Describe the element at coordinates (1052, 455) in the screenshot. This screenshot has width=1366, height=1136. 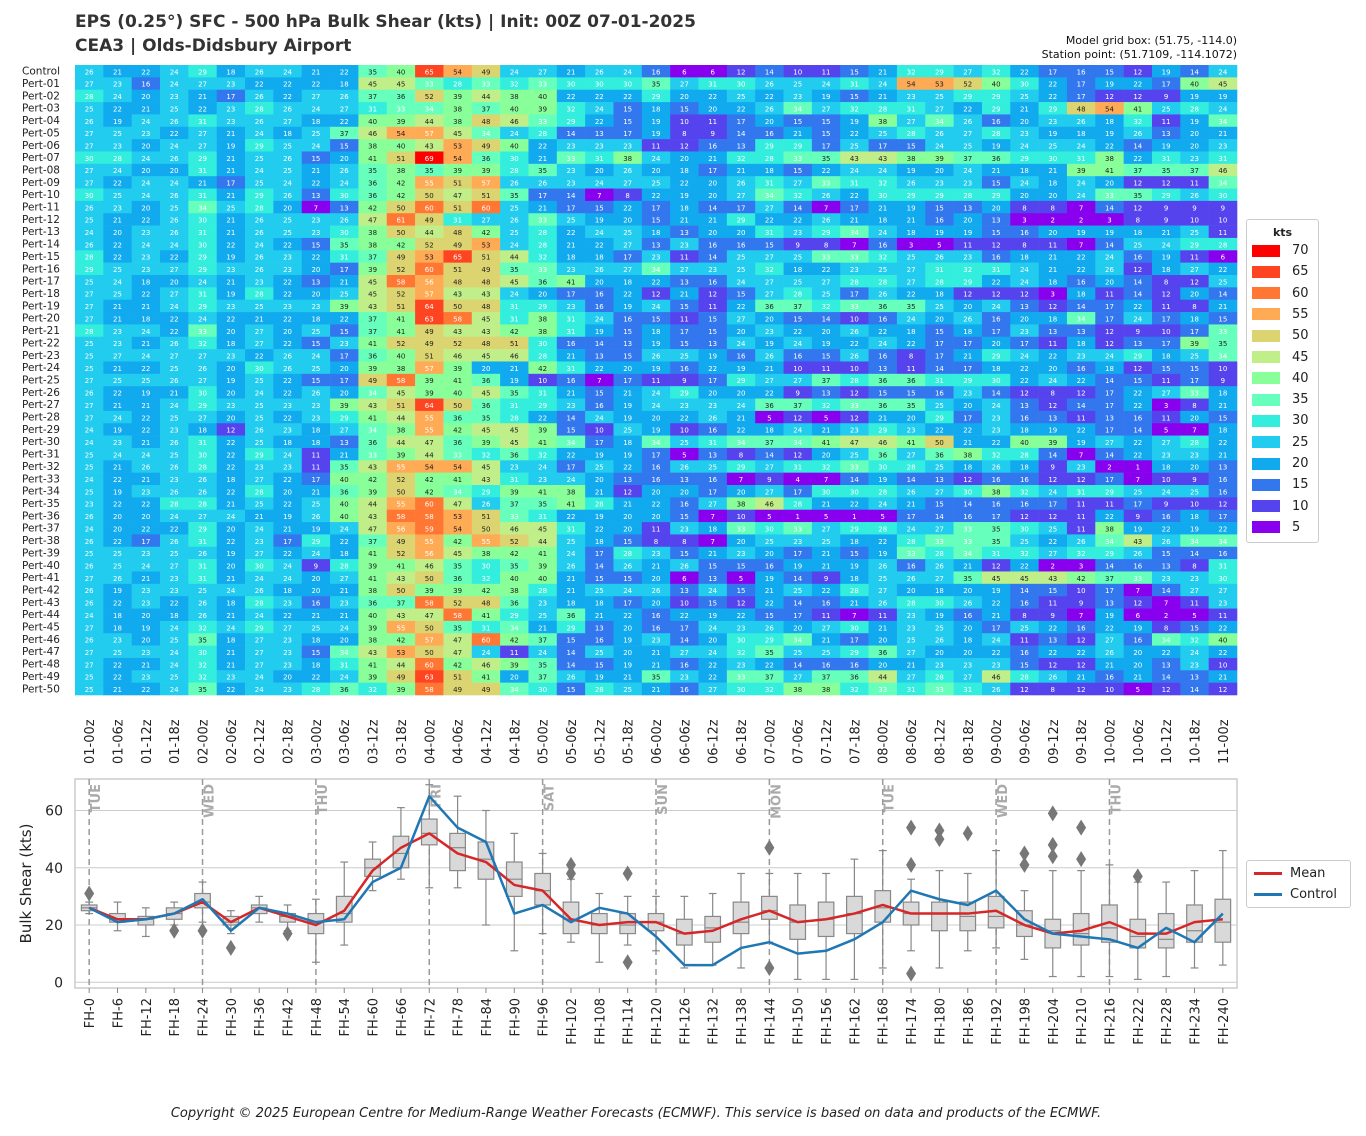
I see `heat-cell-value: 14` at that location.